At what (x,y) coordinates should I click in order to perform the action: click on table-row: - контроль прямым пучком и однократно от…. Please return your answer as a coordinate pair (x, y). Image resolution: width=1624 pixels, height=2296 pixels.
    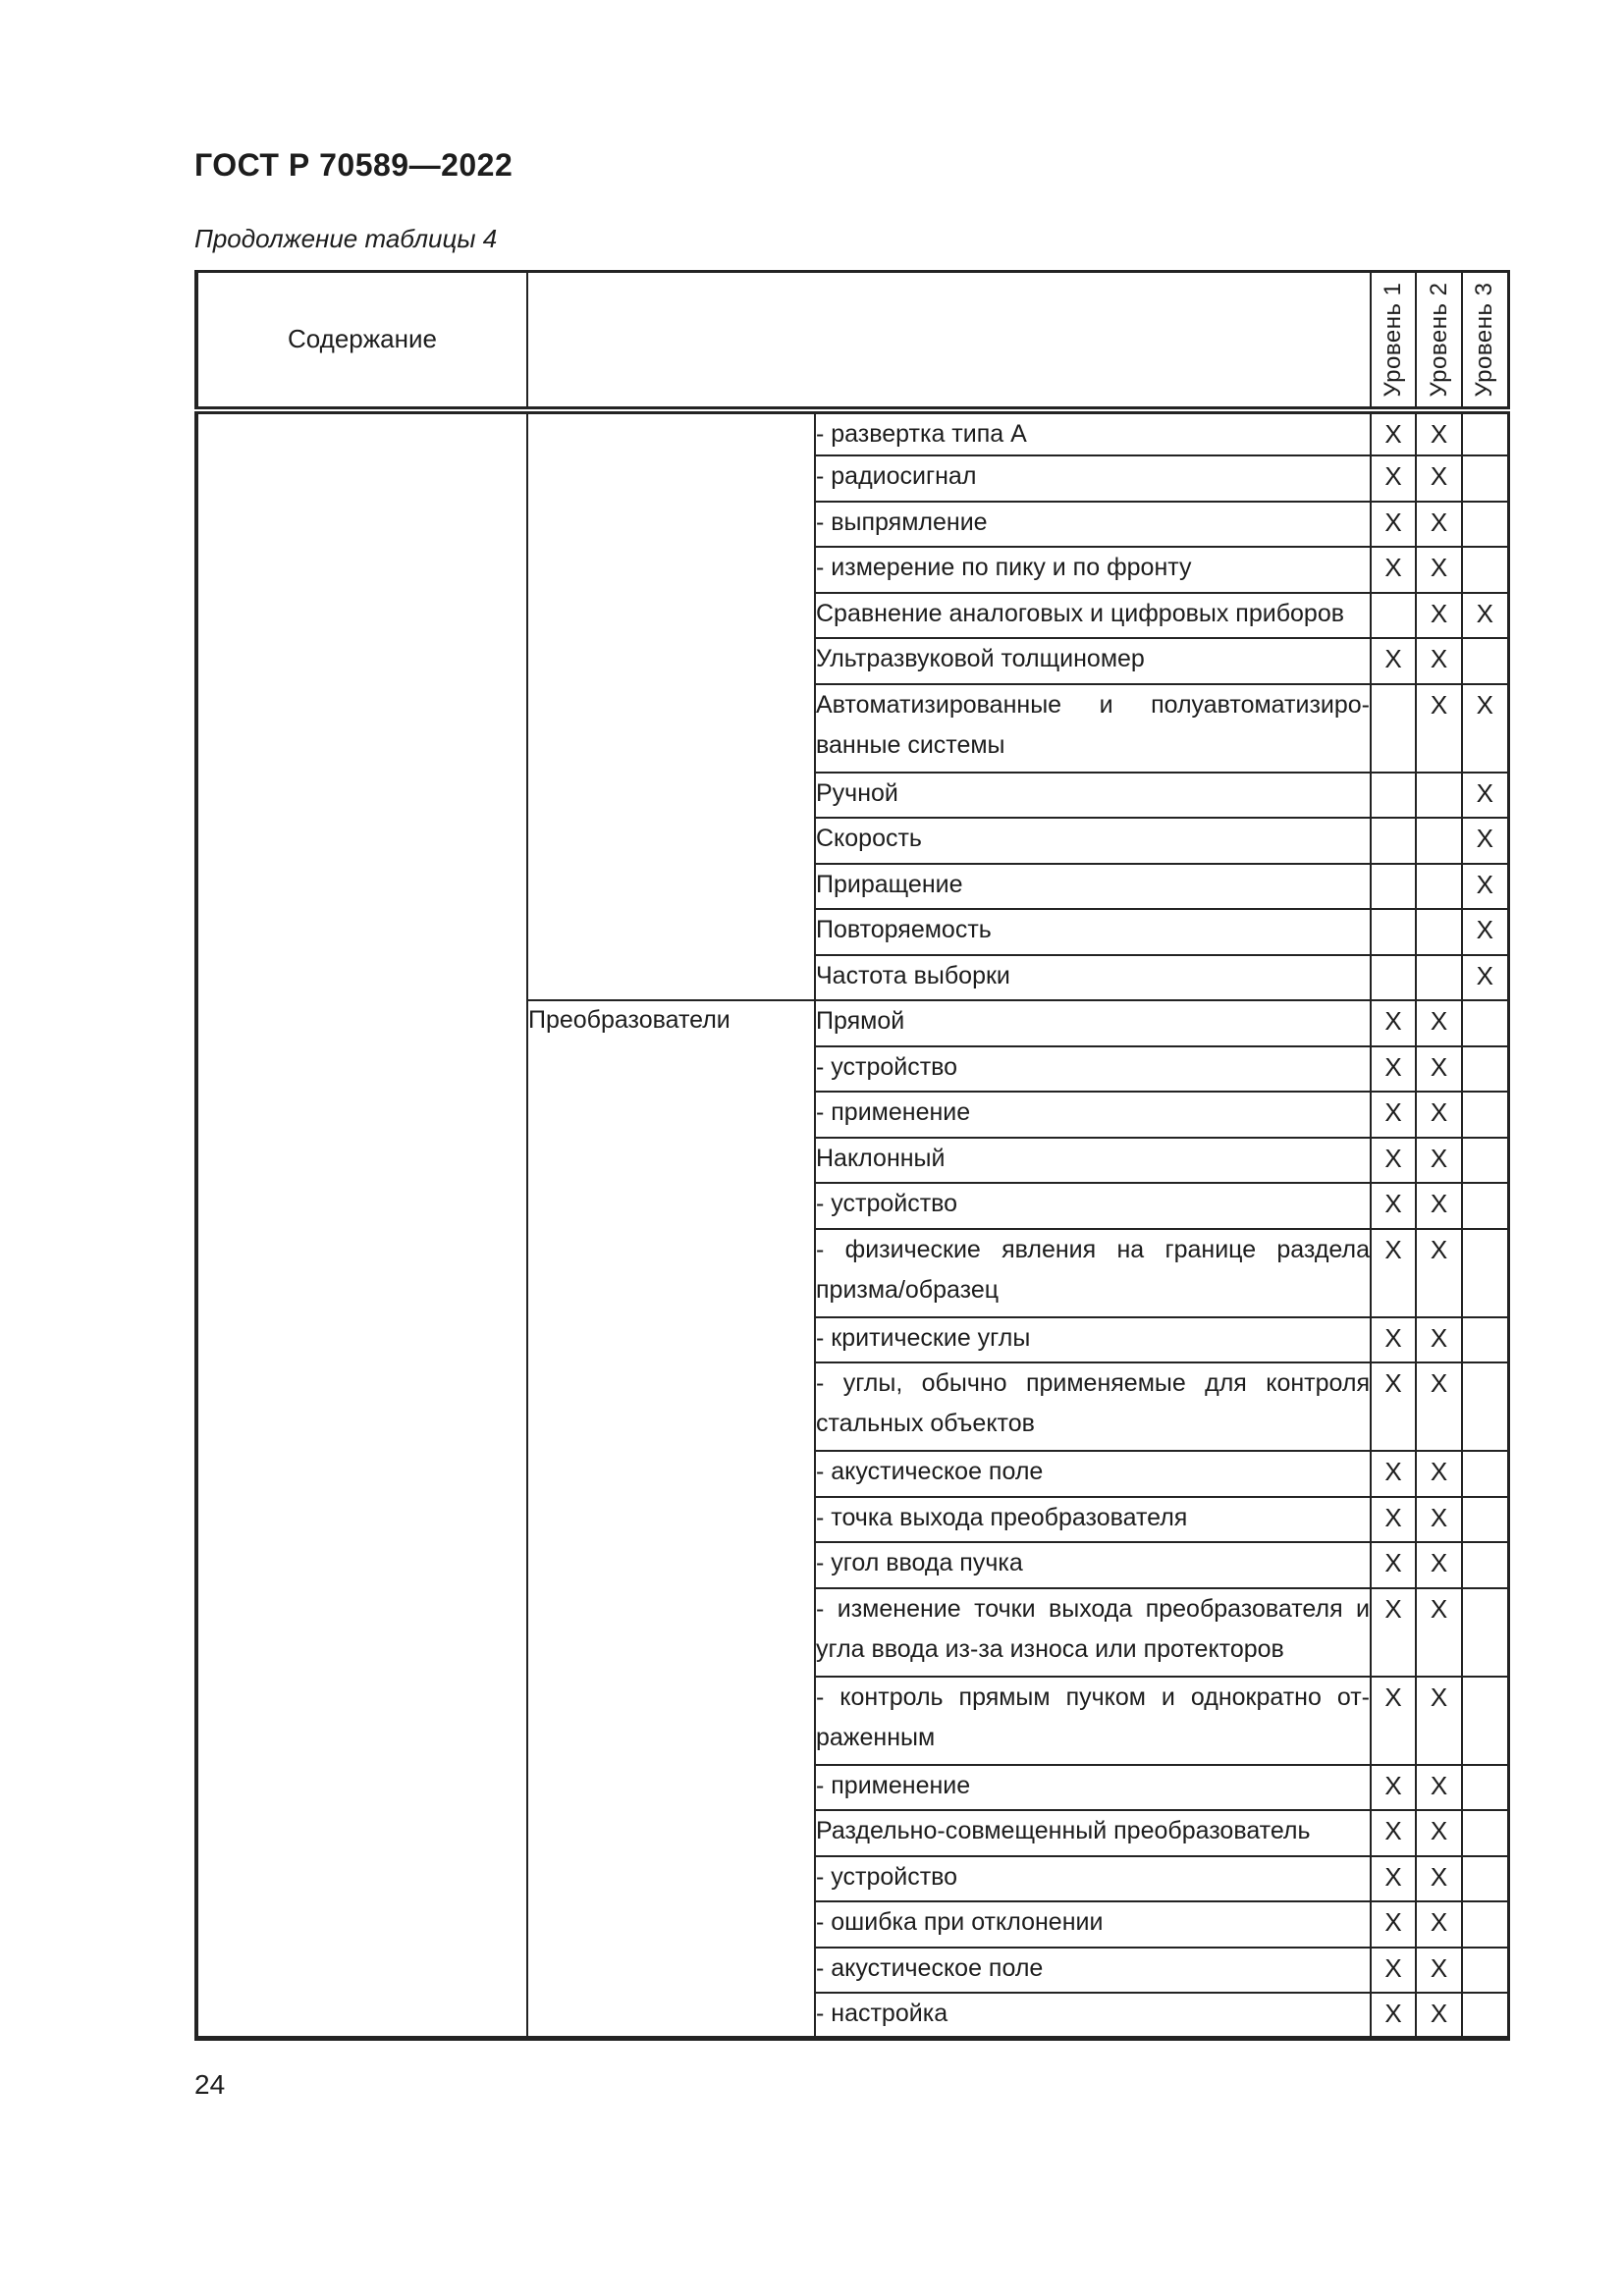
    Looking at the image, I should click on (852, 1720).